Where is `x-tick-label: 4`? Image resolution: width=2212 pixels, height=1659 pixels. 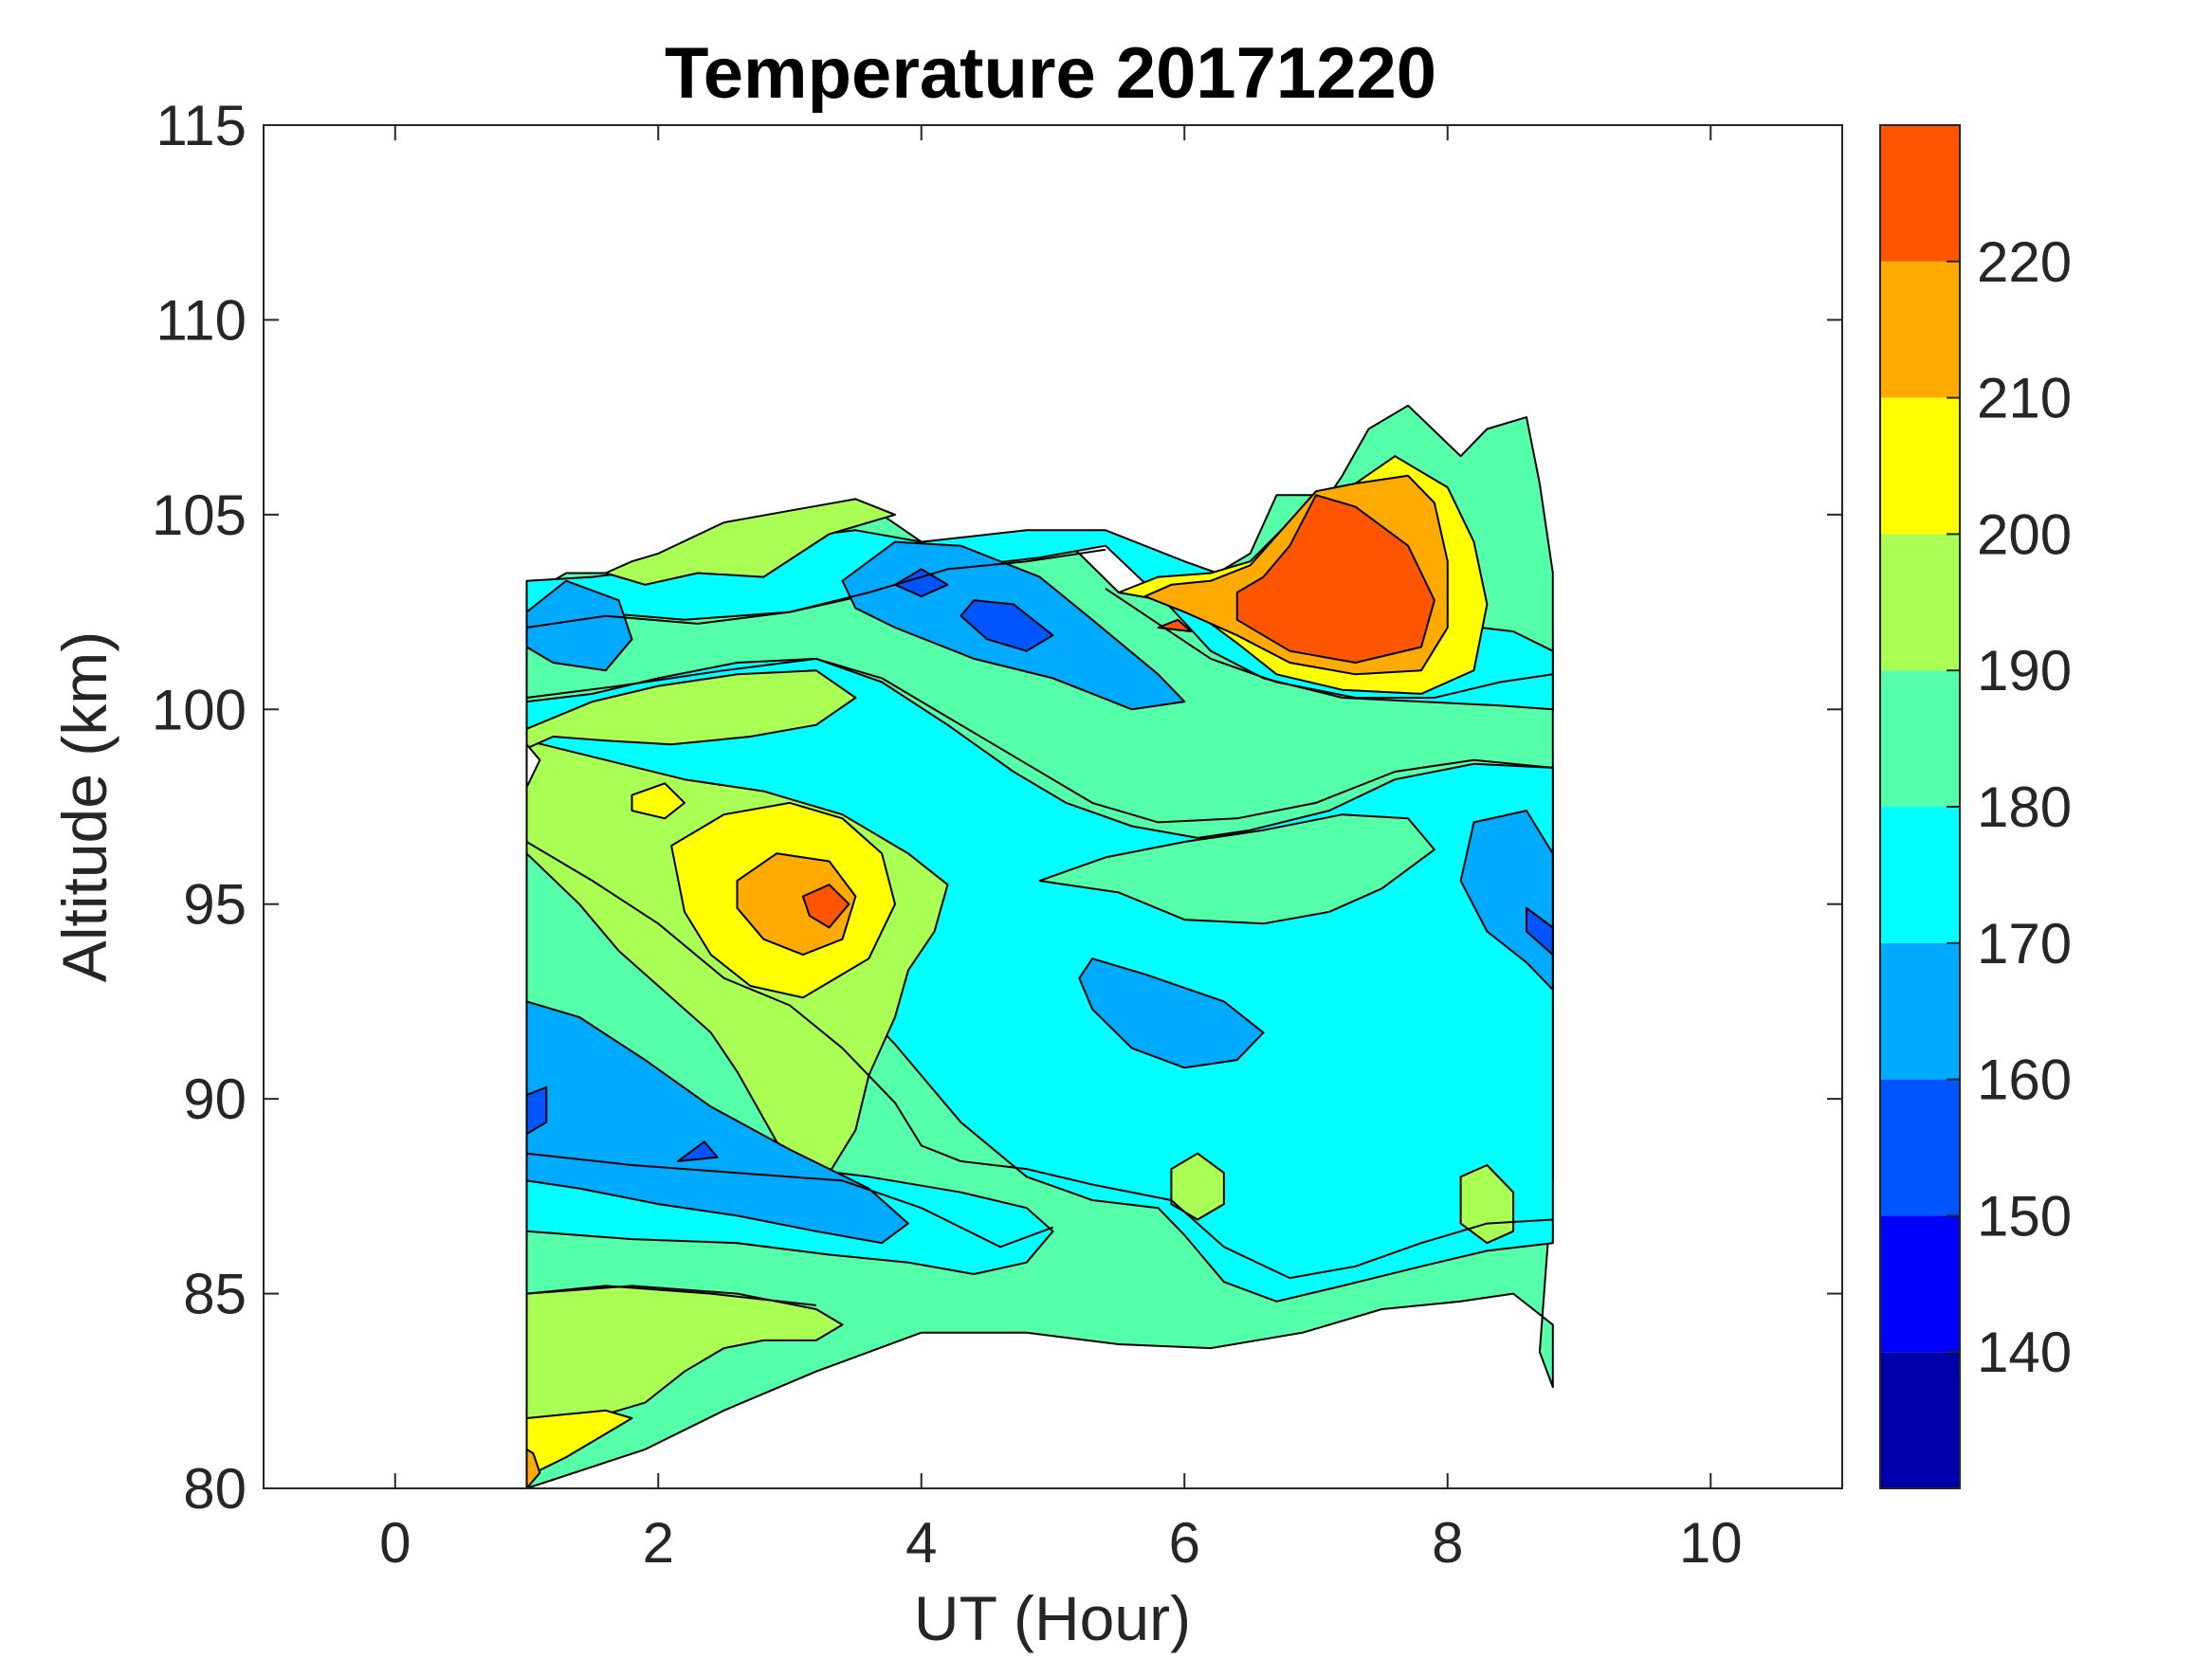
x-tick-label: 4 is located at coordinates (921, 1543).